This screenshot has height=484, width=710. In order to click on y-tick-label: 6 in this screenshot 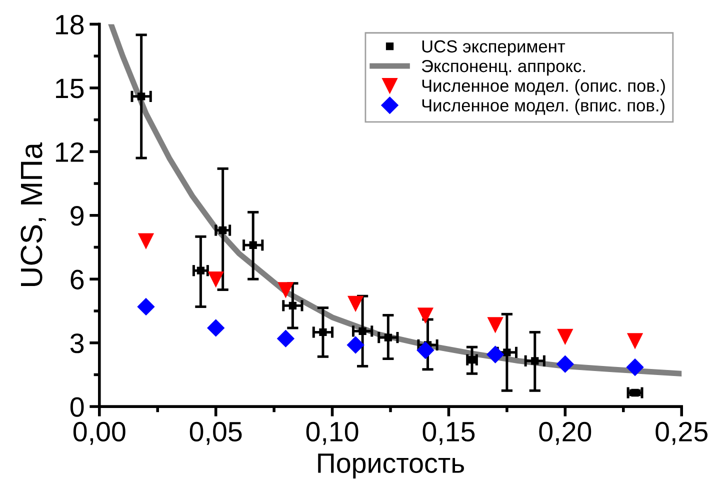, I will do `click(77, 280)`.